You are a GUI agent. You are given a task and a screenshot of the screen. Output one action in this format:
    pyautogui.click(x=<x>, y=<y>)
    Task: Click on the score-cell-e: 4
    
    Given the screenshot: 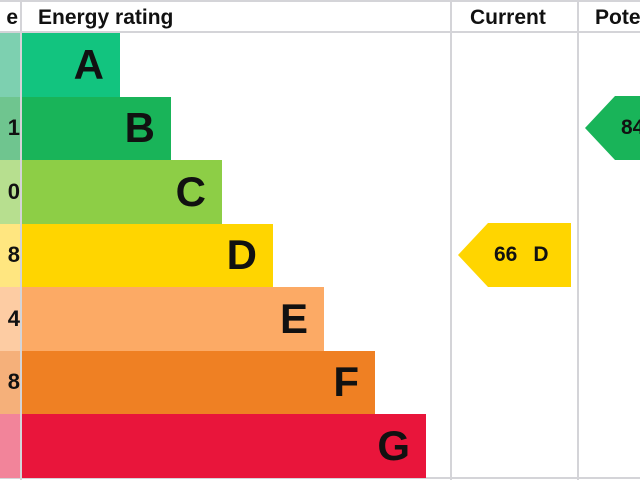 What is the action you would take?
    pyautogui.click(x=10, y=319)
    